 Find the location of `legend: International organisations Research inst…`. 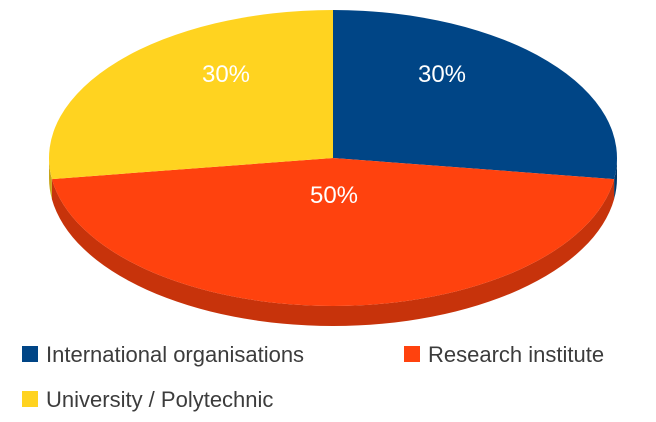

legend: International organisations Research inst… is located at coordinates (313, 377).